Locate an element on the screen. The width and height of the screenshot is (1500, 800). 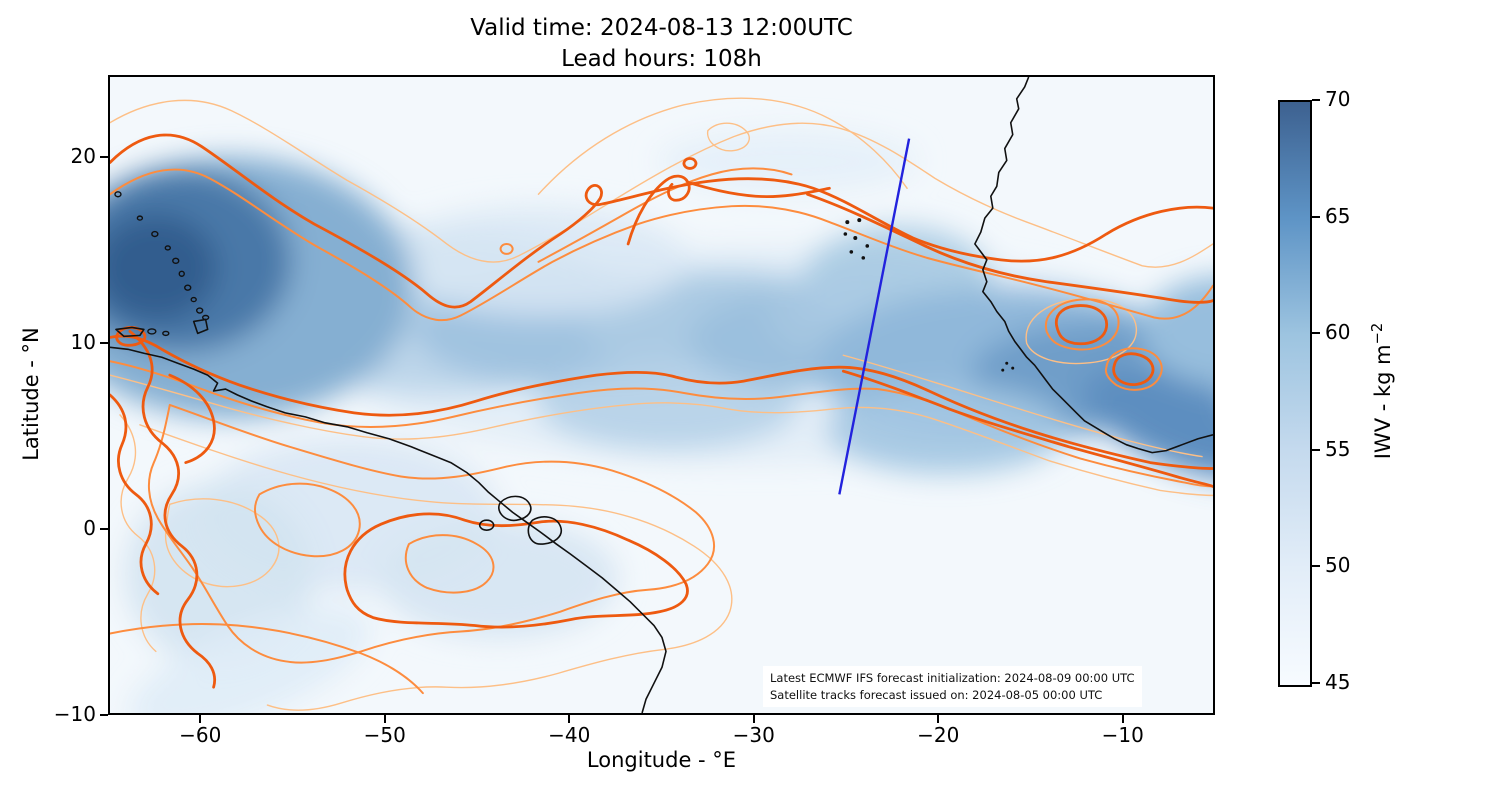
y-tick-label: −10 is located at coordinates (74, 714).